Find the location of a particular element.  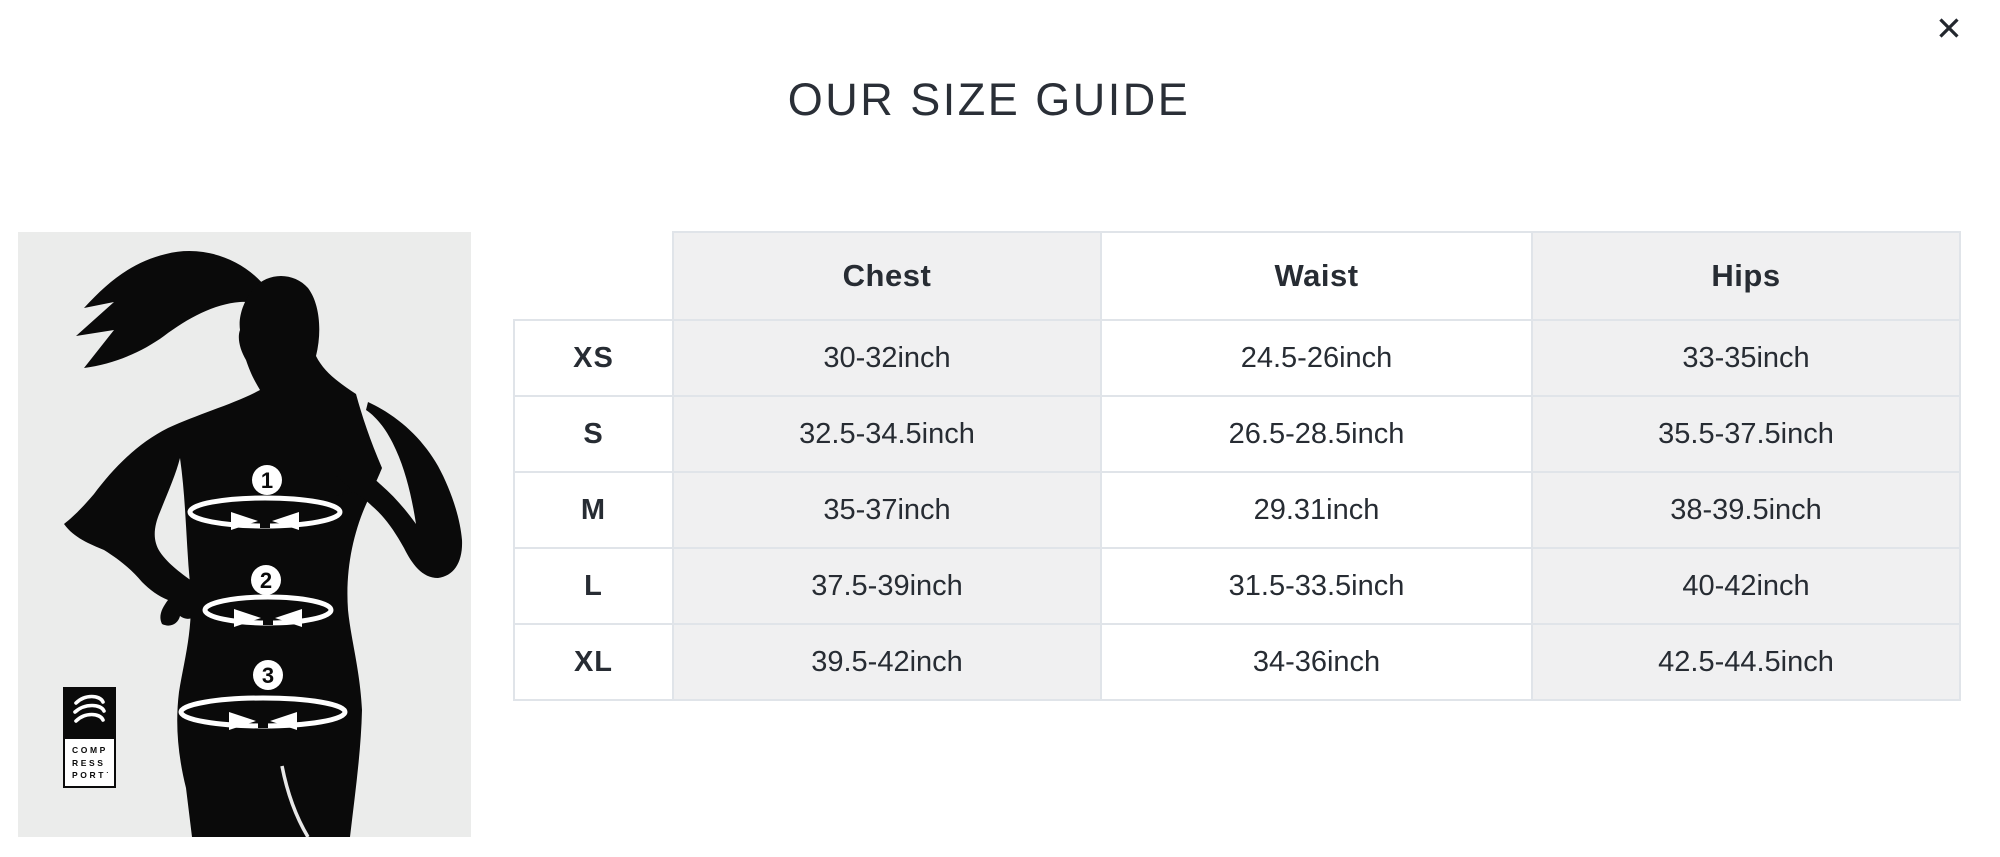

cell-xs-hips: 33-35inch is located at coordinates (1746, 358).